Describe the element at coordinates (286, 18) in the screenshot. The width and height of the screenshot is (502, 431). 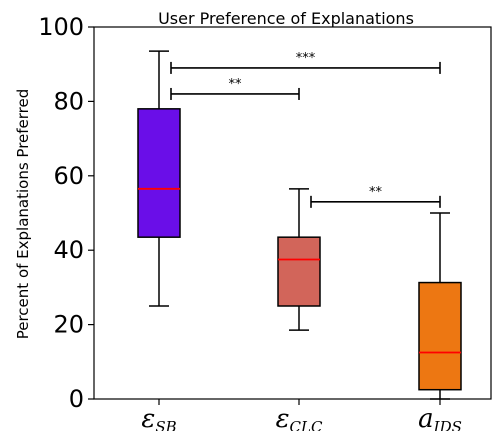
I see `chart-title: User Preference of Explanations` at that location.